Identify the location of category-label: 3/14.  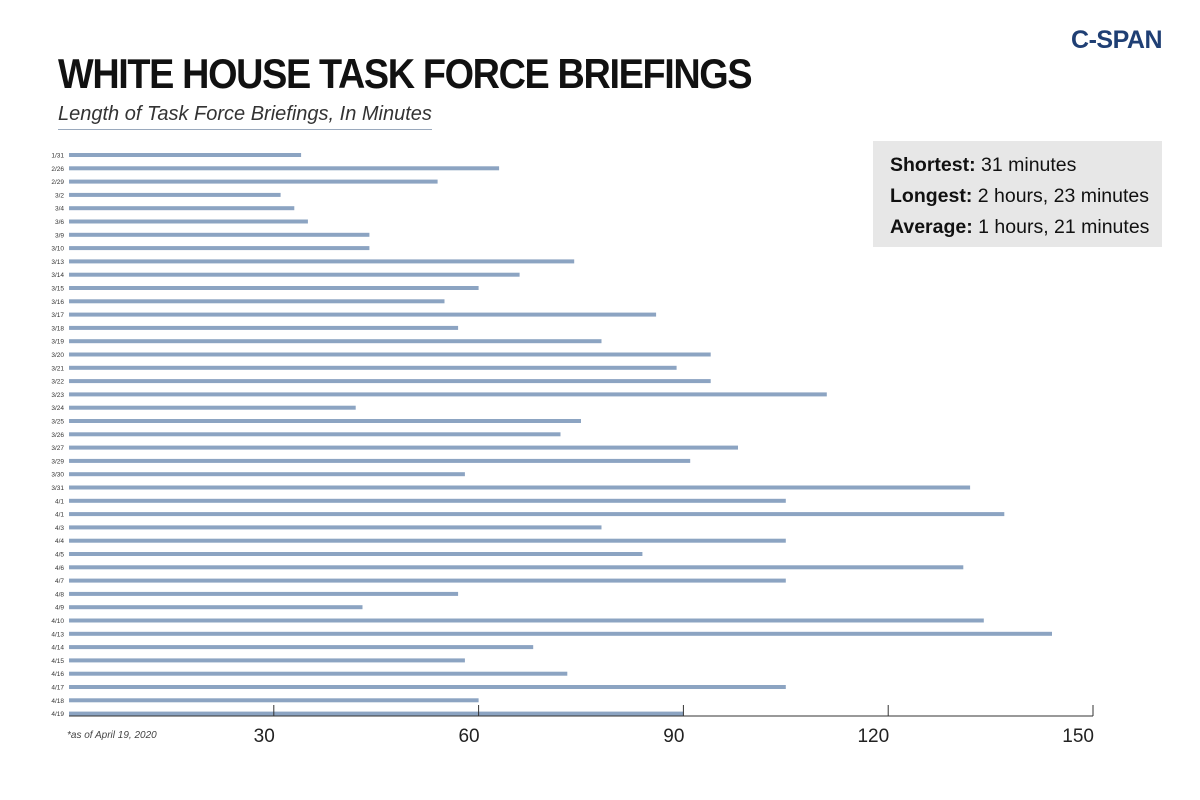
(57, 275).